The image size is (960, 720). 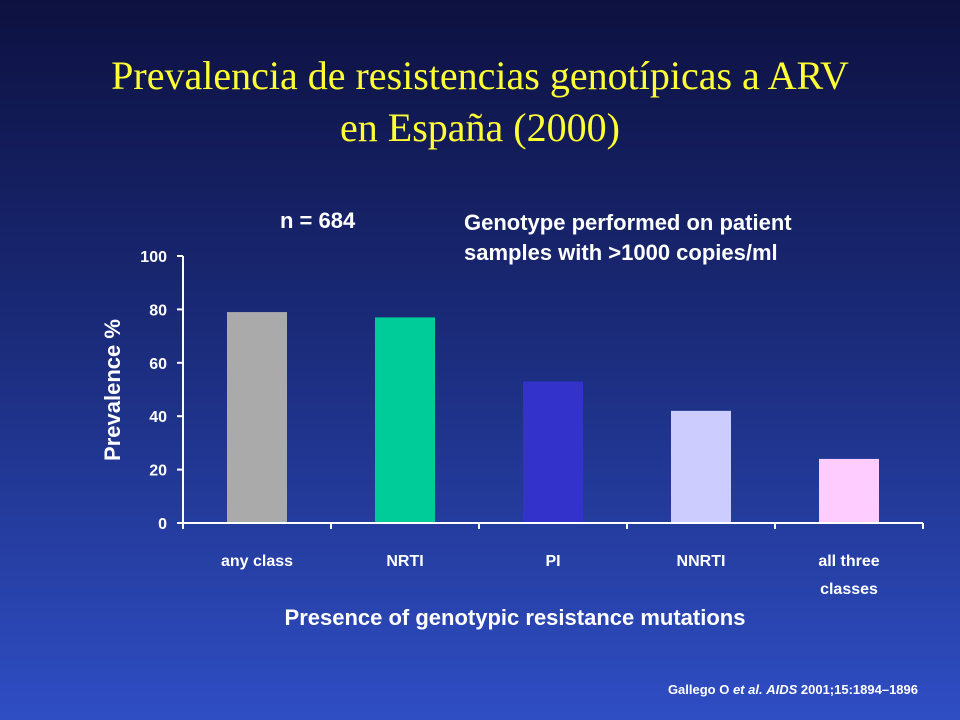 What do you see at coordinates (782, 689) in the screenshot?
I see `citation-journal: AIDS` at bounding box center [782, 689].